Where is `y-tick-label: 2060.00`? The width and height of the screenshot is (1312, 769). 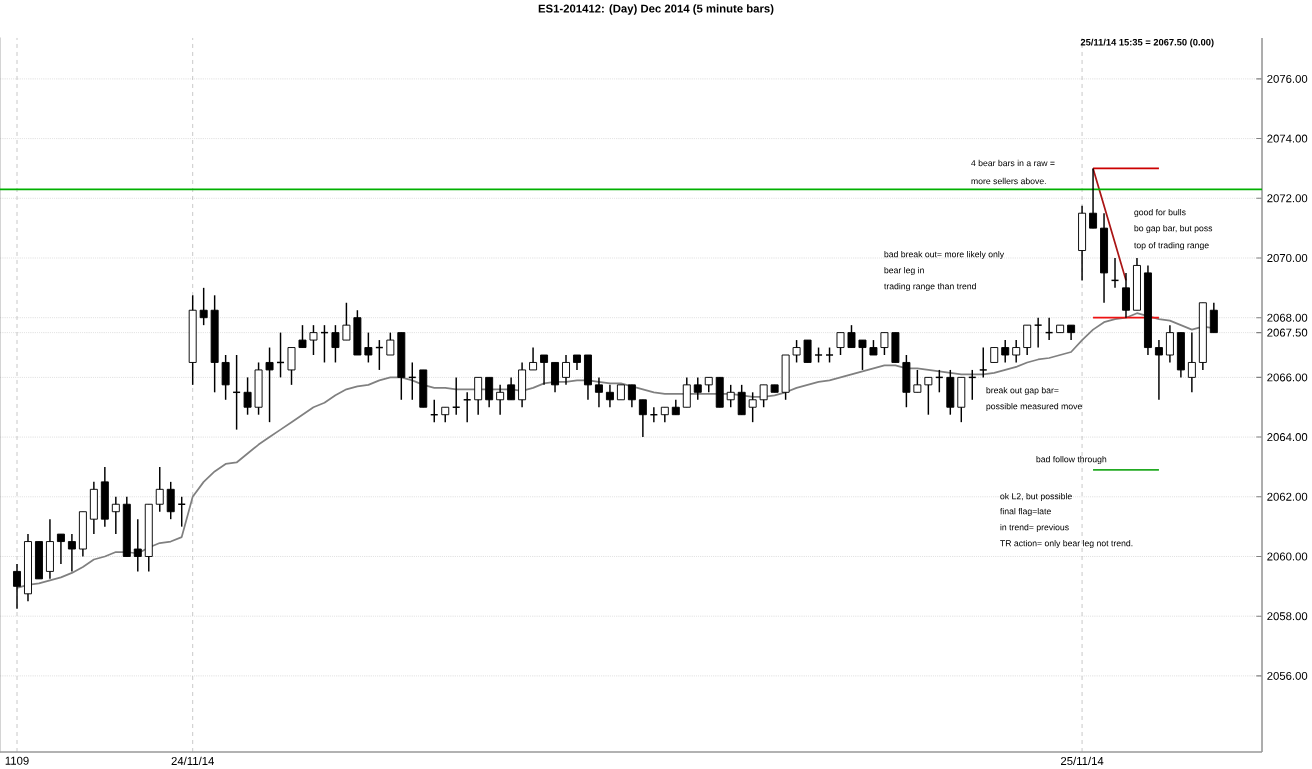 y-tick-label: 2060.00 is located at coordinates (1287, 556).